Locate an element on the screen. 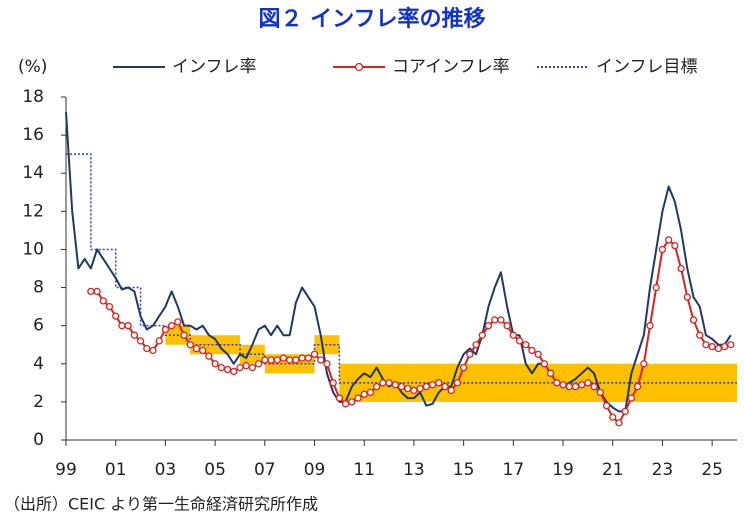  chart-title: 図２ インフレ率の推移 is located at coordinates (372, 19).